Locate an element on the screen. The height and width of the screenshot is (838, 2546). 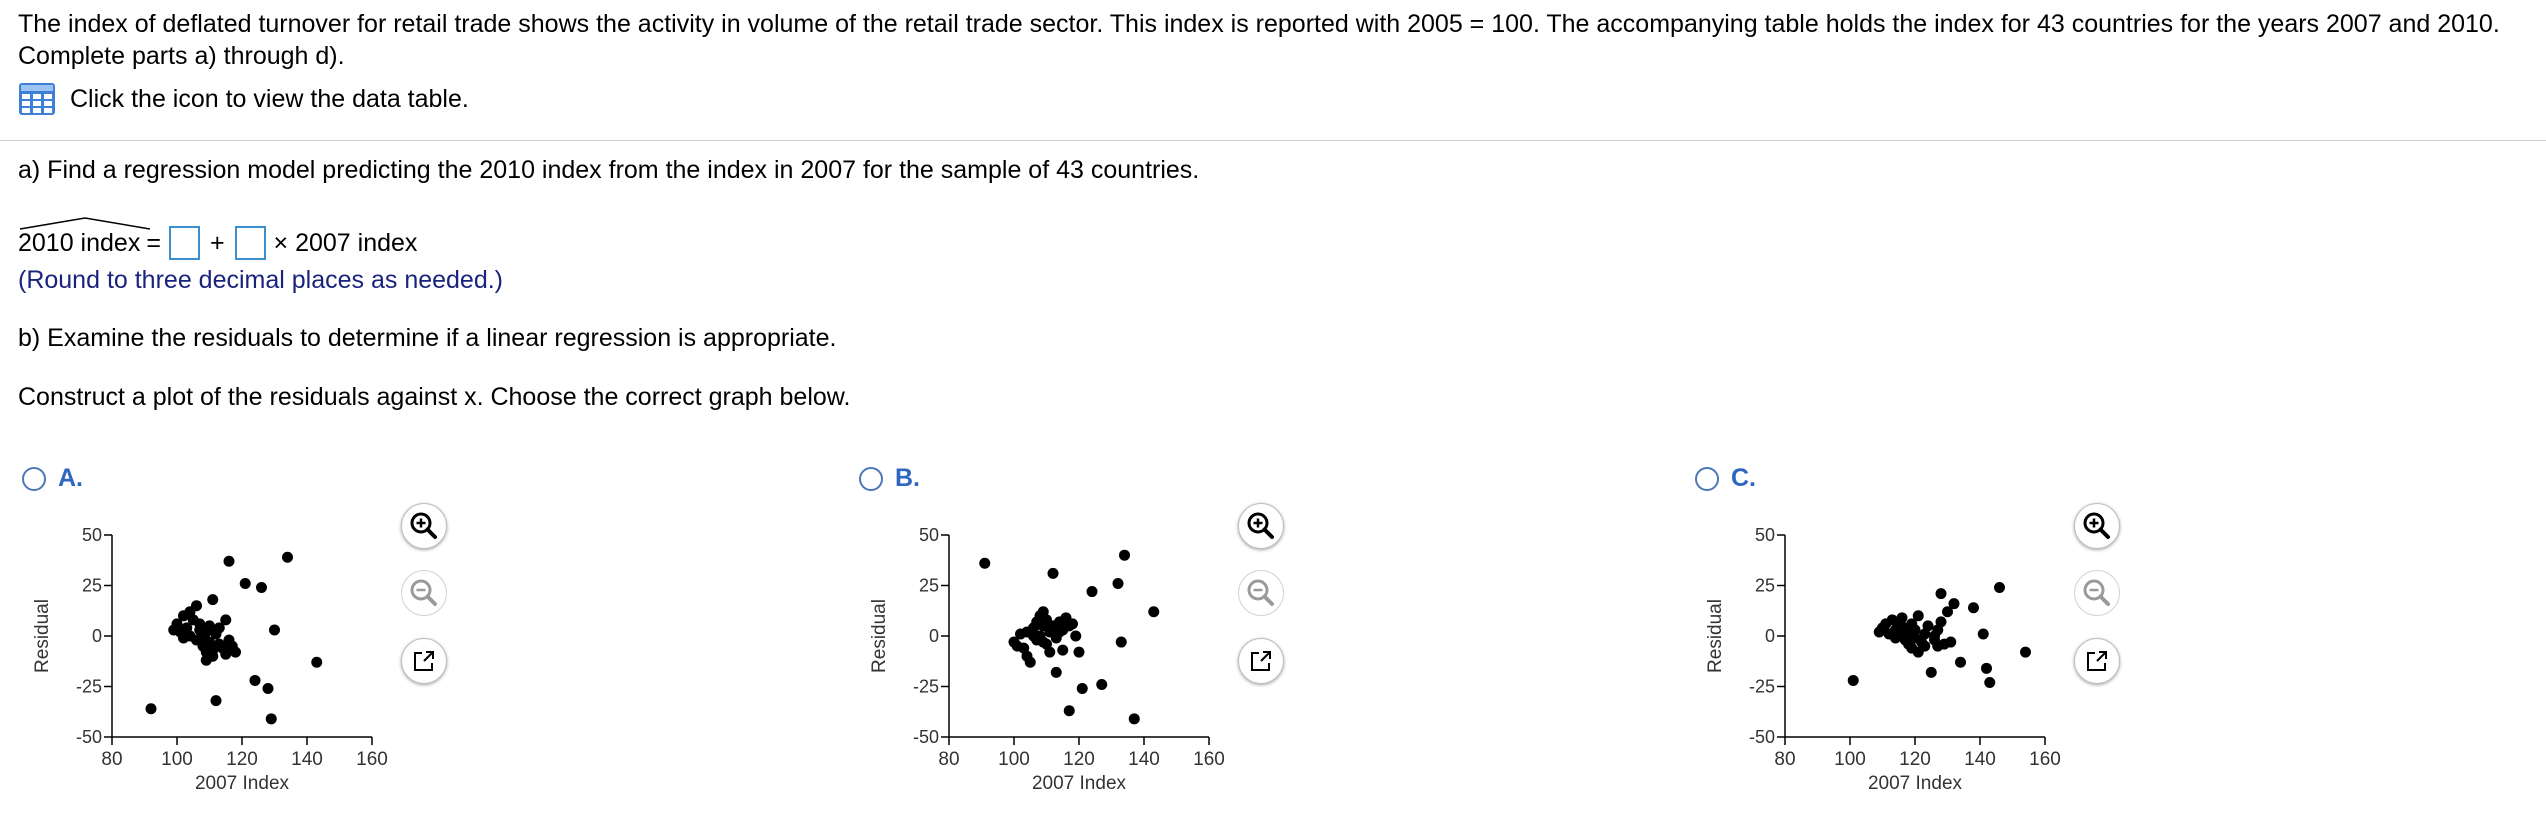
x-tick-label: 160 is located at coordinates (372, 759).